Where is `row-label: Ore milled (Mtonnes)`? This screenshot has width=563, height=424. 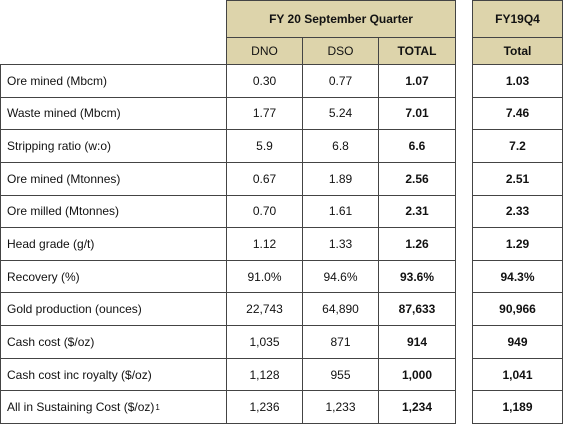 row-label: Ore milled (Mtonnes) is located at coordinates (113, 211).